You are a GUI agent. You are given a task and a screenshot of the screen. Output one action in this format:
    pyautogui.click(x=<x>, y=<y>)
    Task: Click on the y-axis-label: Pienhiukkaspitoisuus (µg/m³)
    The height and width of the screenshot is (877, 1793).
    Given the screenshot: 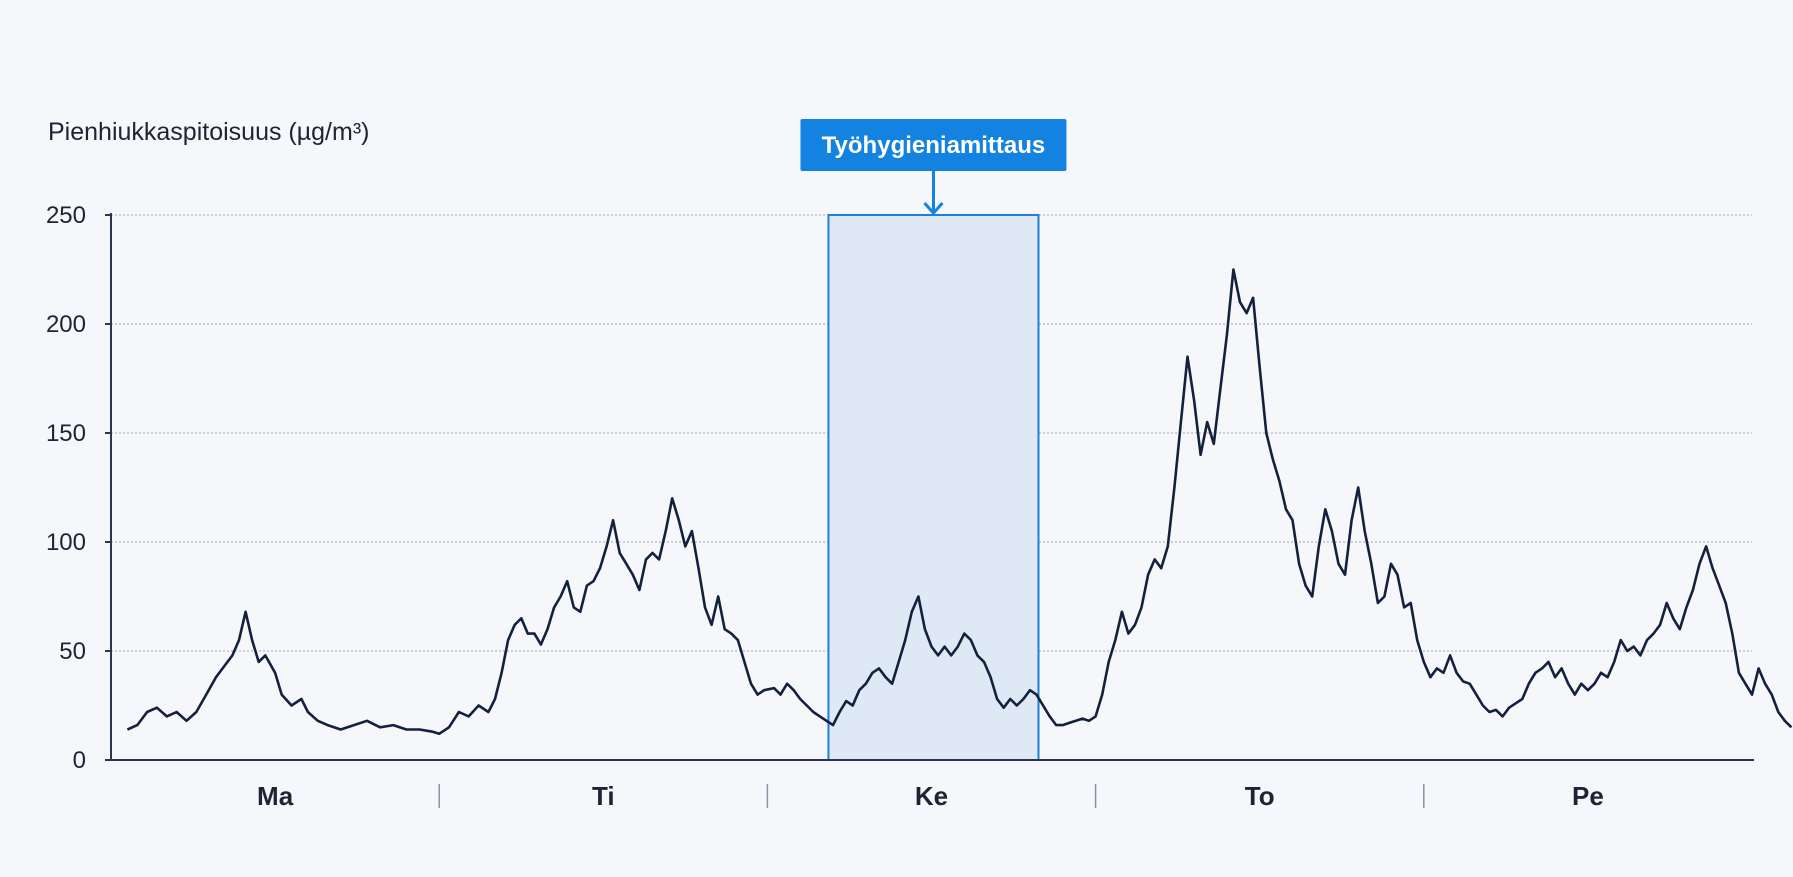 What is the action you would take?
    pyautogui.click(x=208, y=132)
    